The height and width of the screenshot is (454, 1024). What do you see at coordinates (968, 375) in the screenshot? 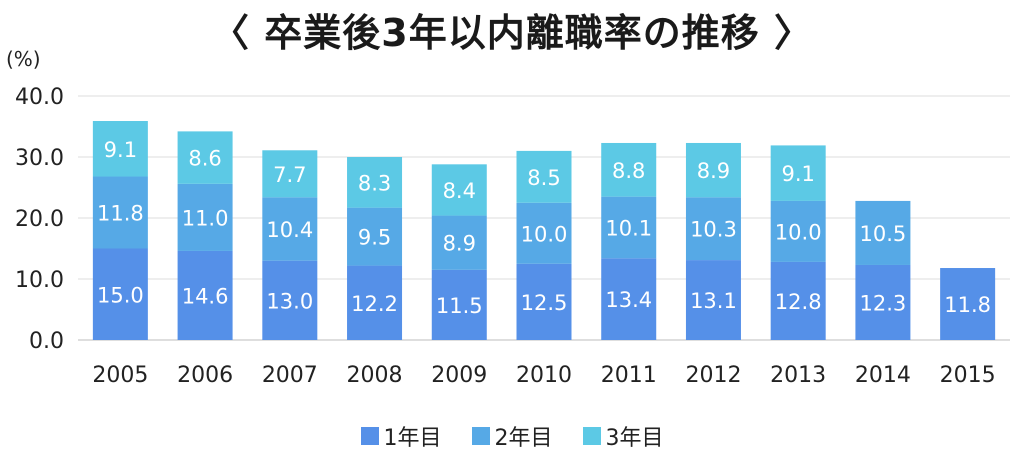
I see `x-tick-label: 2015` at bounding box center [968, 375].